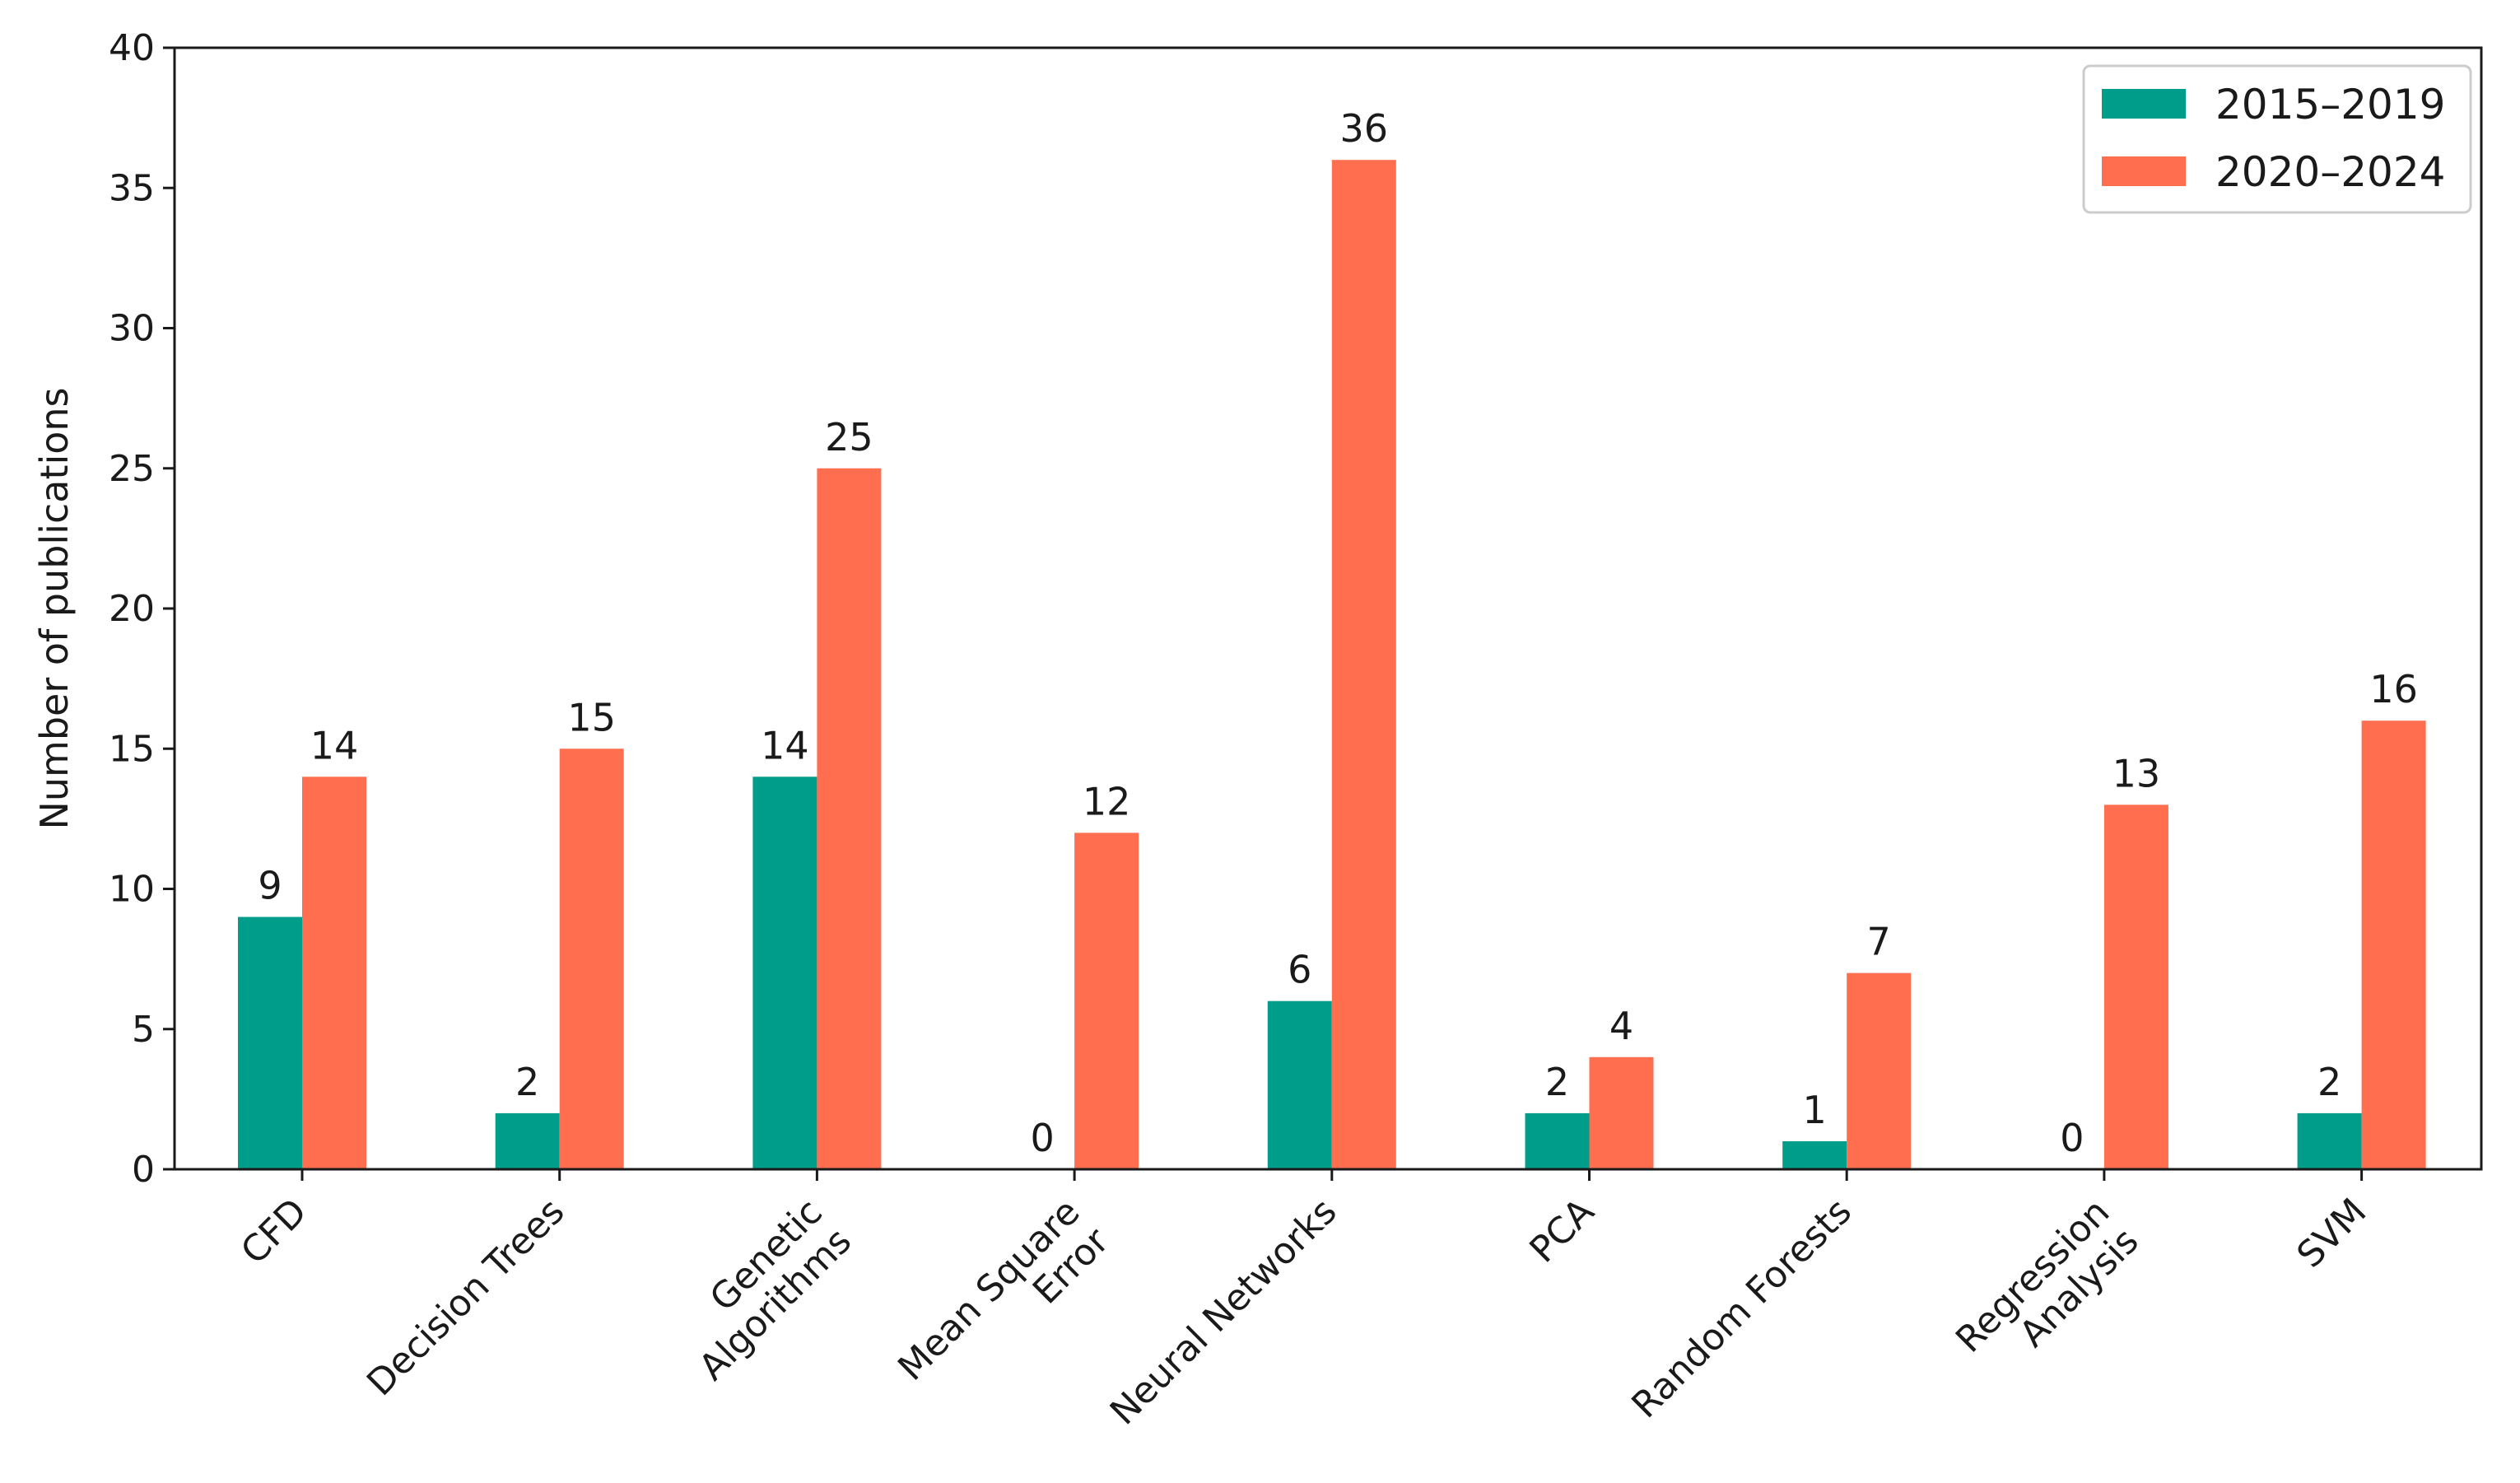  What do you see at coordinates (2330, 105) in the screenshot?
I see `legend-label: 2015–2019` at bounding box center [2330, 105].